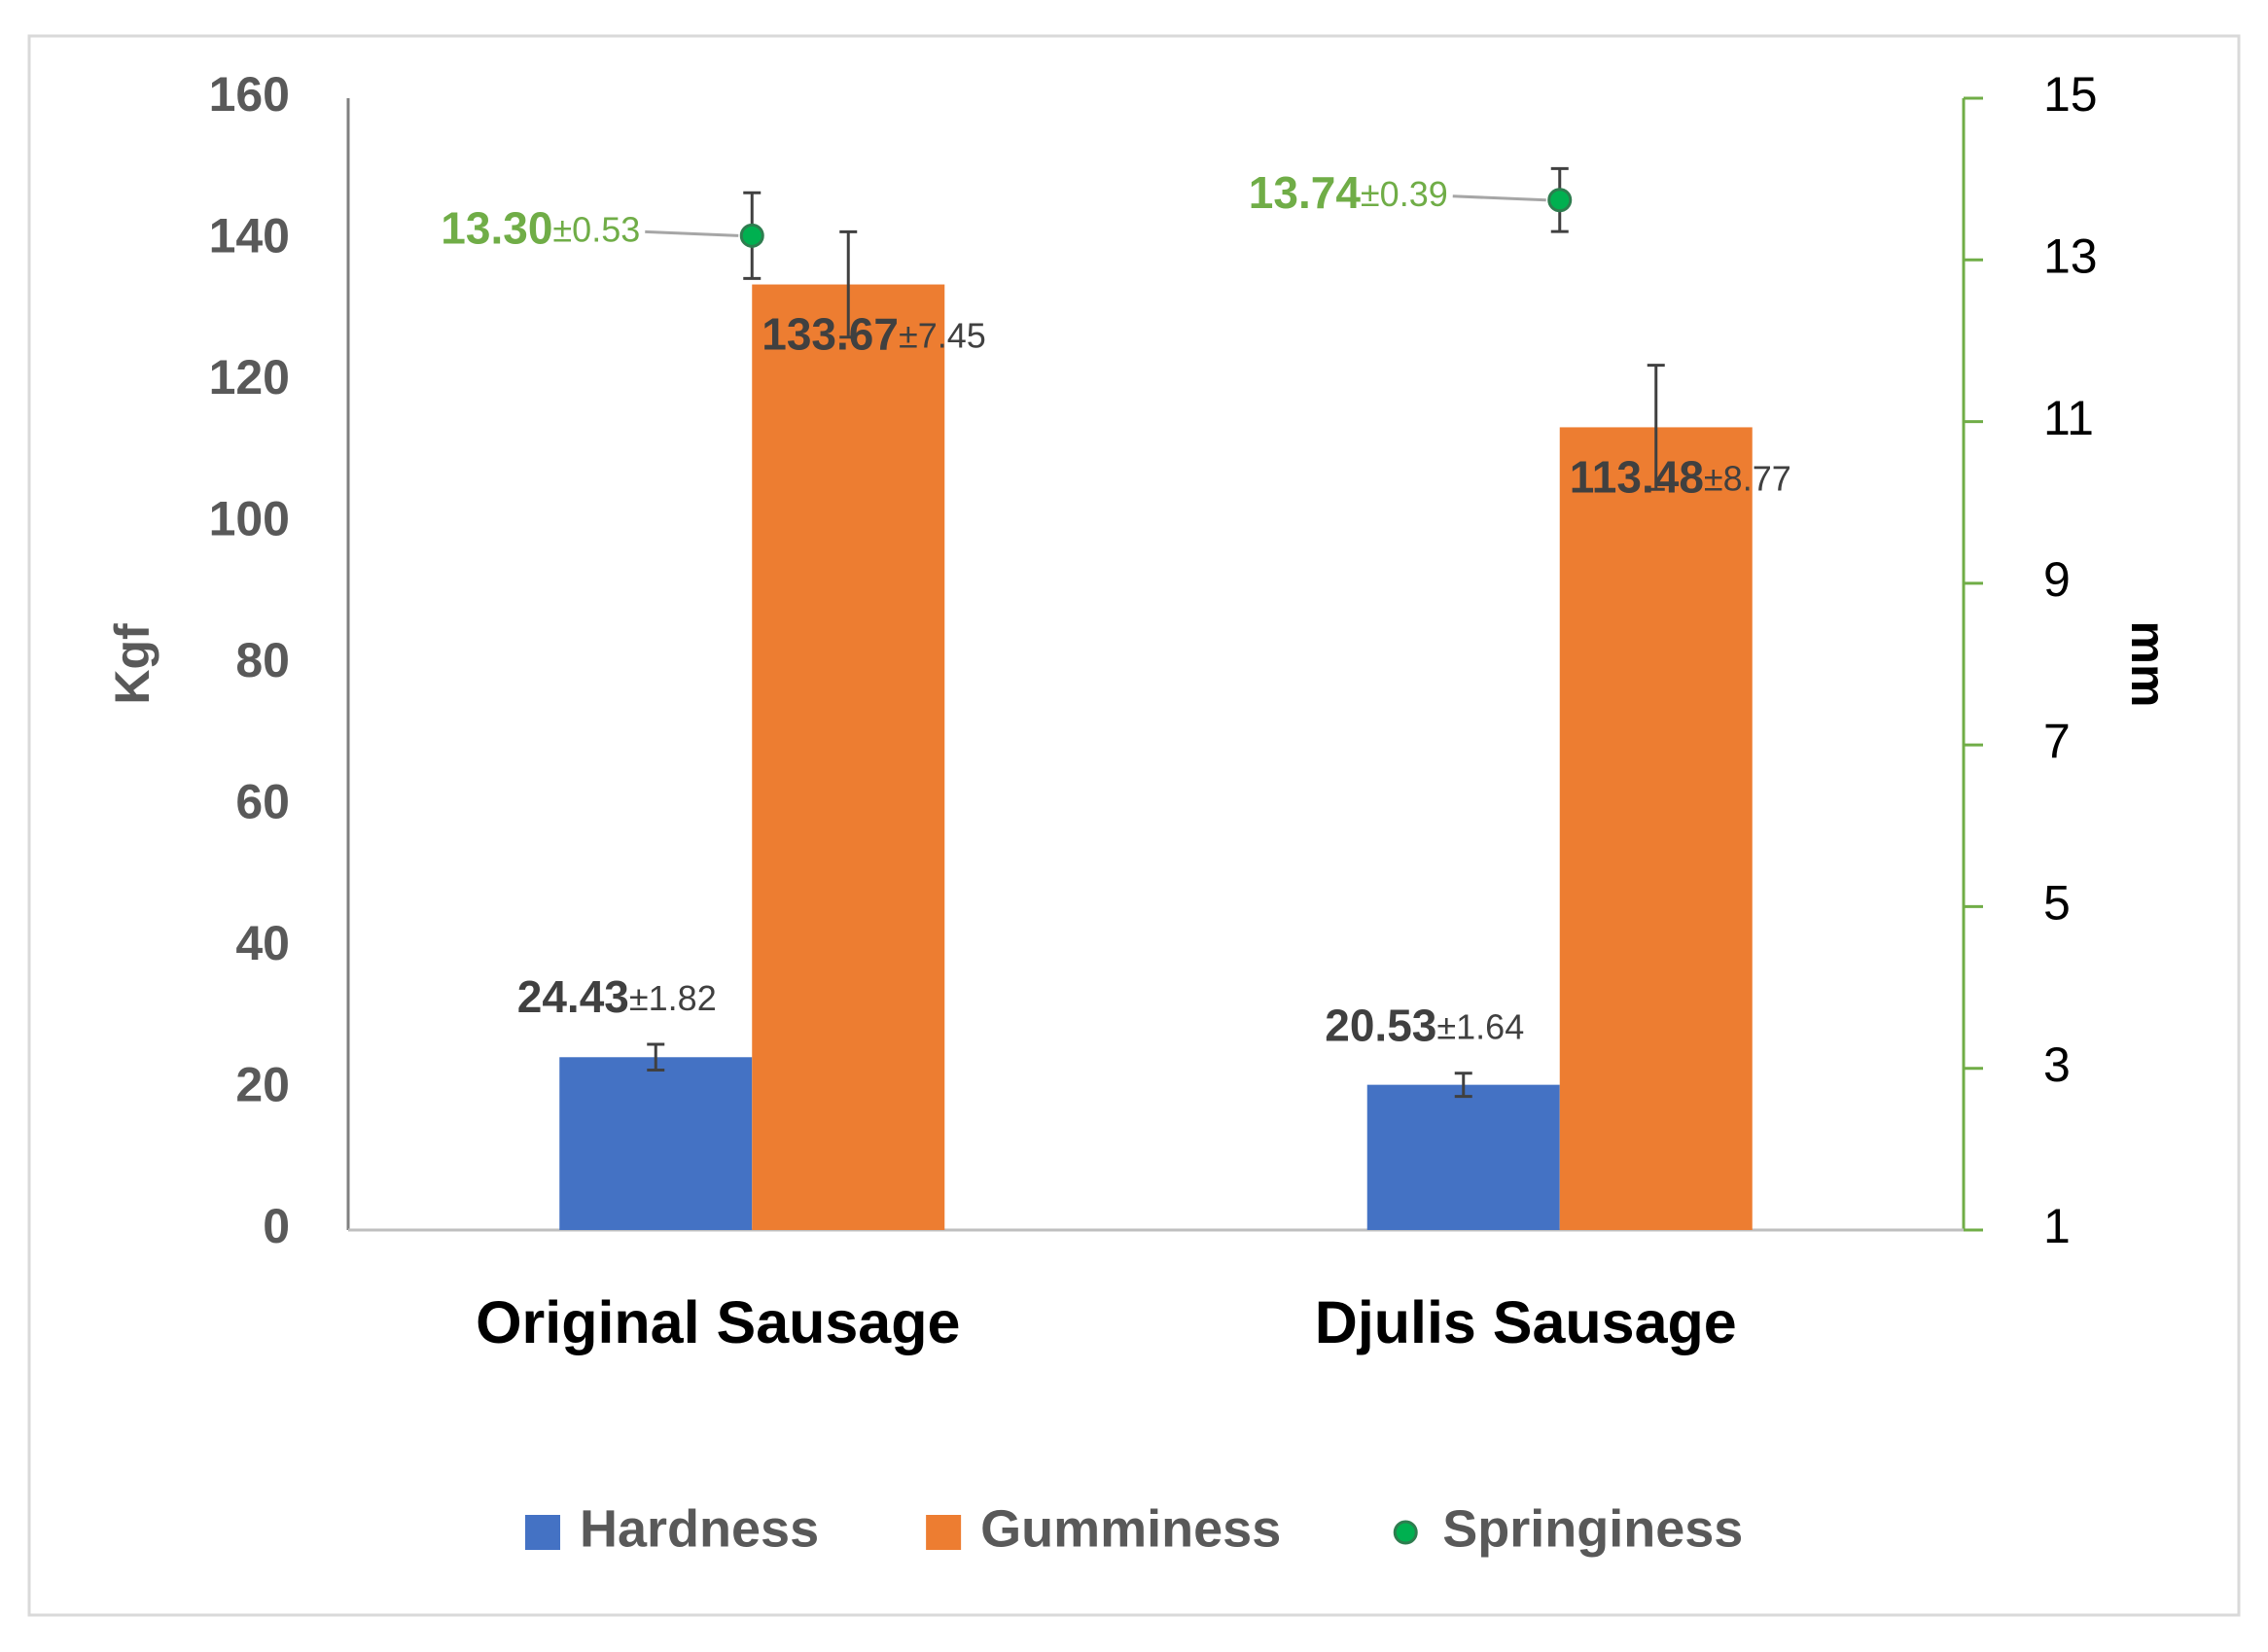 The width and height of the screenshot is (2268, 1652). What do you see at coordinates (1747, 478) in the screenshot?
I see `data-label-error: ±8.77` at bounding box center [1747, 478].